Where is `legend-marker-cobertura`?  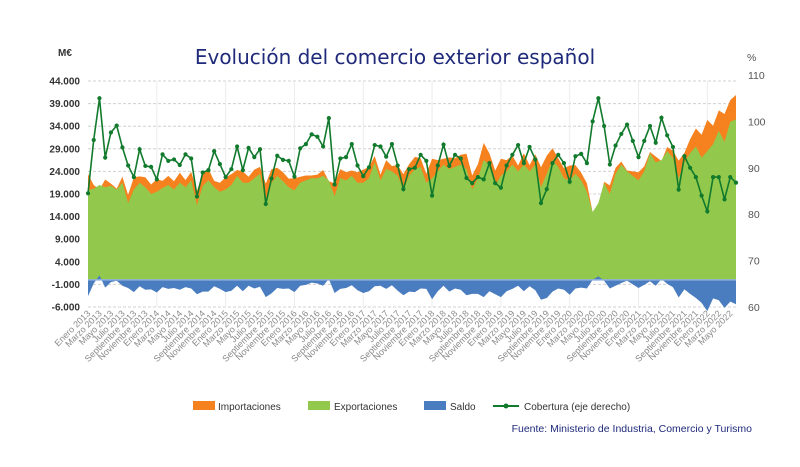 legend-marker-cobertura is located at coordinates (506, 406).